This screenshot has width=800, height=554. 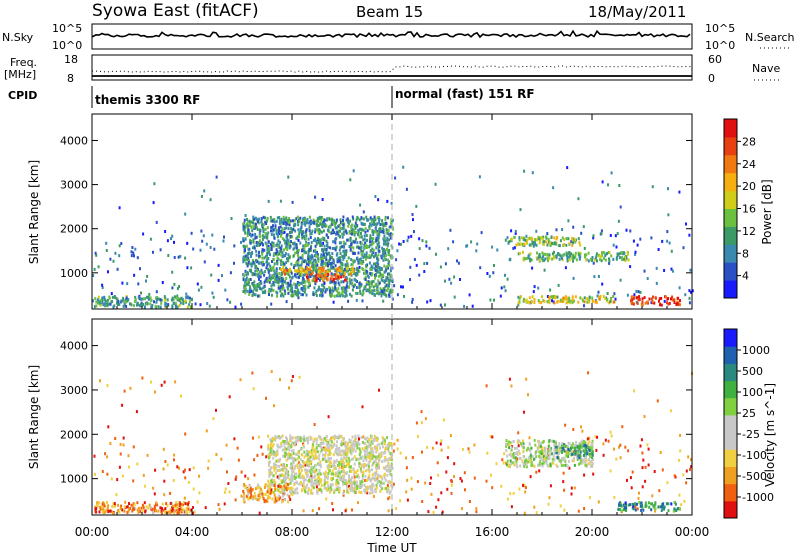 What do you see at coordinates (67, 45) in the screenshot?
I see `nsky-tick-bottom: 10^0` at bounding box center [67, 45].